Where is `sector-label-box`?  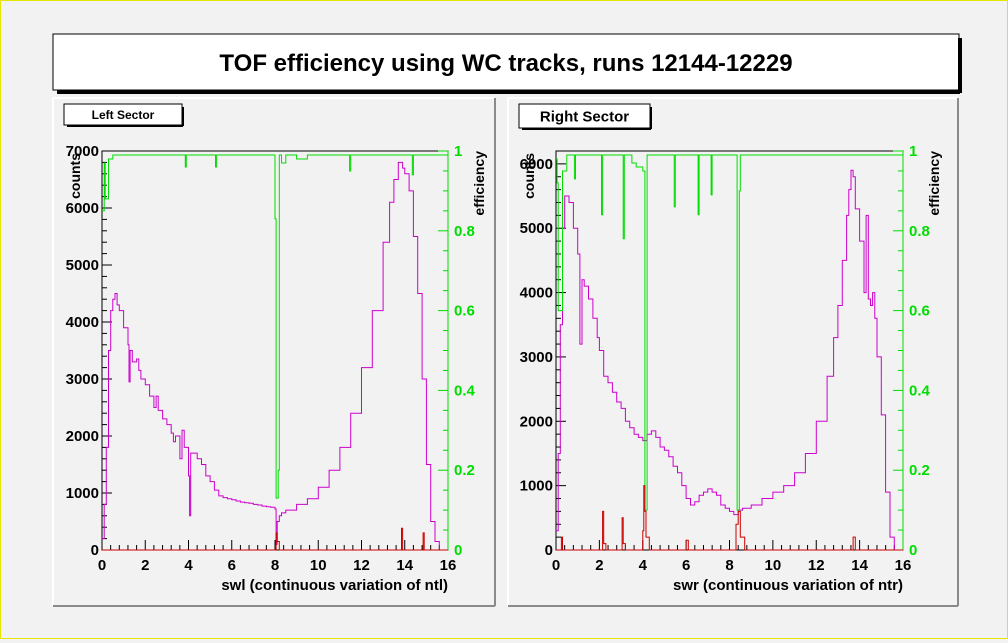
sector-label-box is located at coordinates (584, 116).